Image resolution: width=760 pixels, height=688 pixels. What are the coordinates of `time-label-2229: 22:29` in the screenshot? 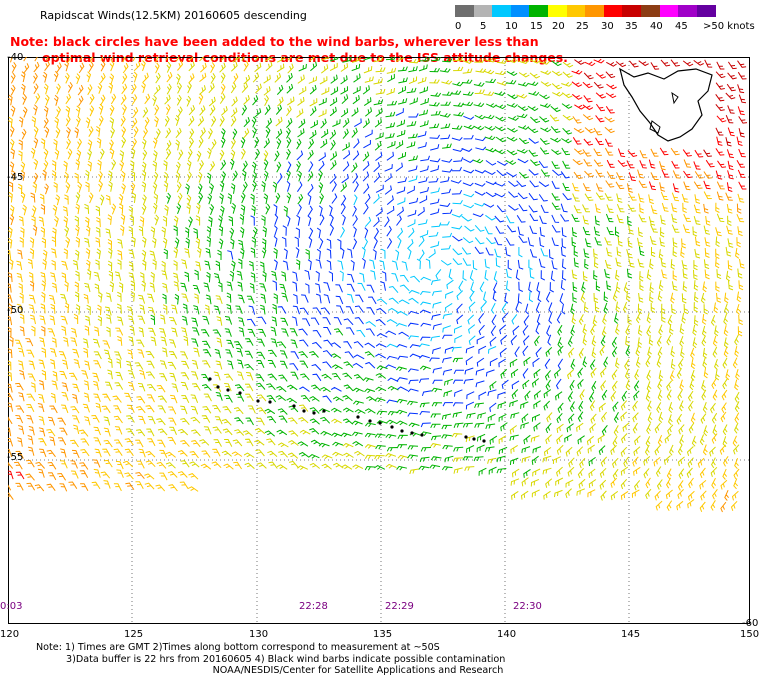 It's located at (399, 606).